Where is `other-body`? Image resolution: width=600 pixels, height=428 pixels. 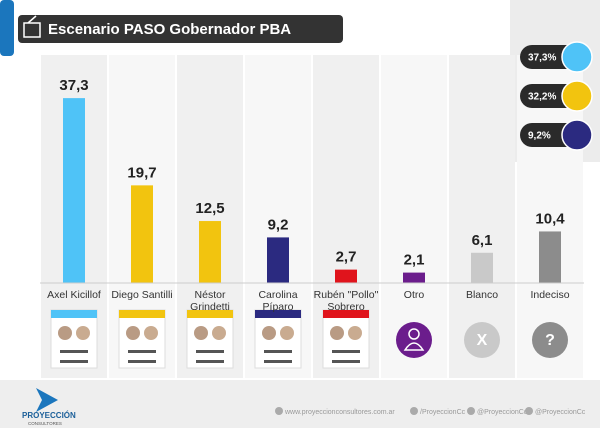 other-body is located at coordinates (414, 346).